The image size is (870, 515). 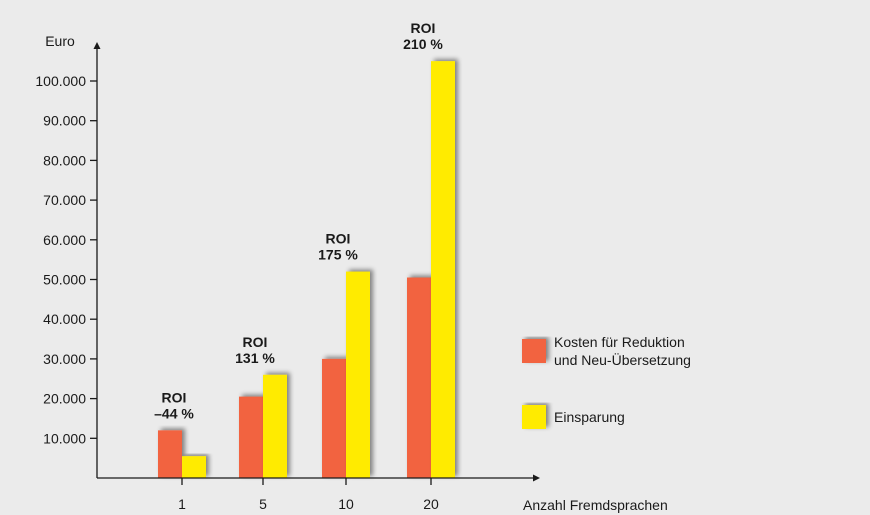 I want to click on y-tick-label: 30.000, so click(x=64, y=359).